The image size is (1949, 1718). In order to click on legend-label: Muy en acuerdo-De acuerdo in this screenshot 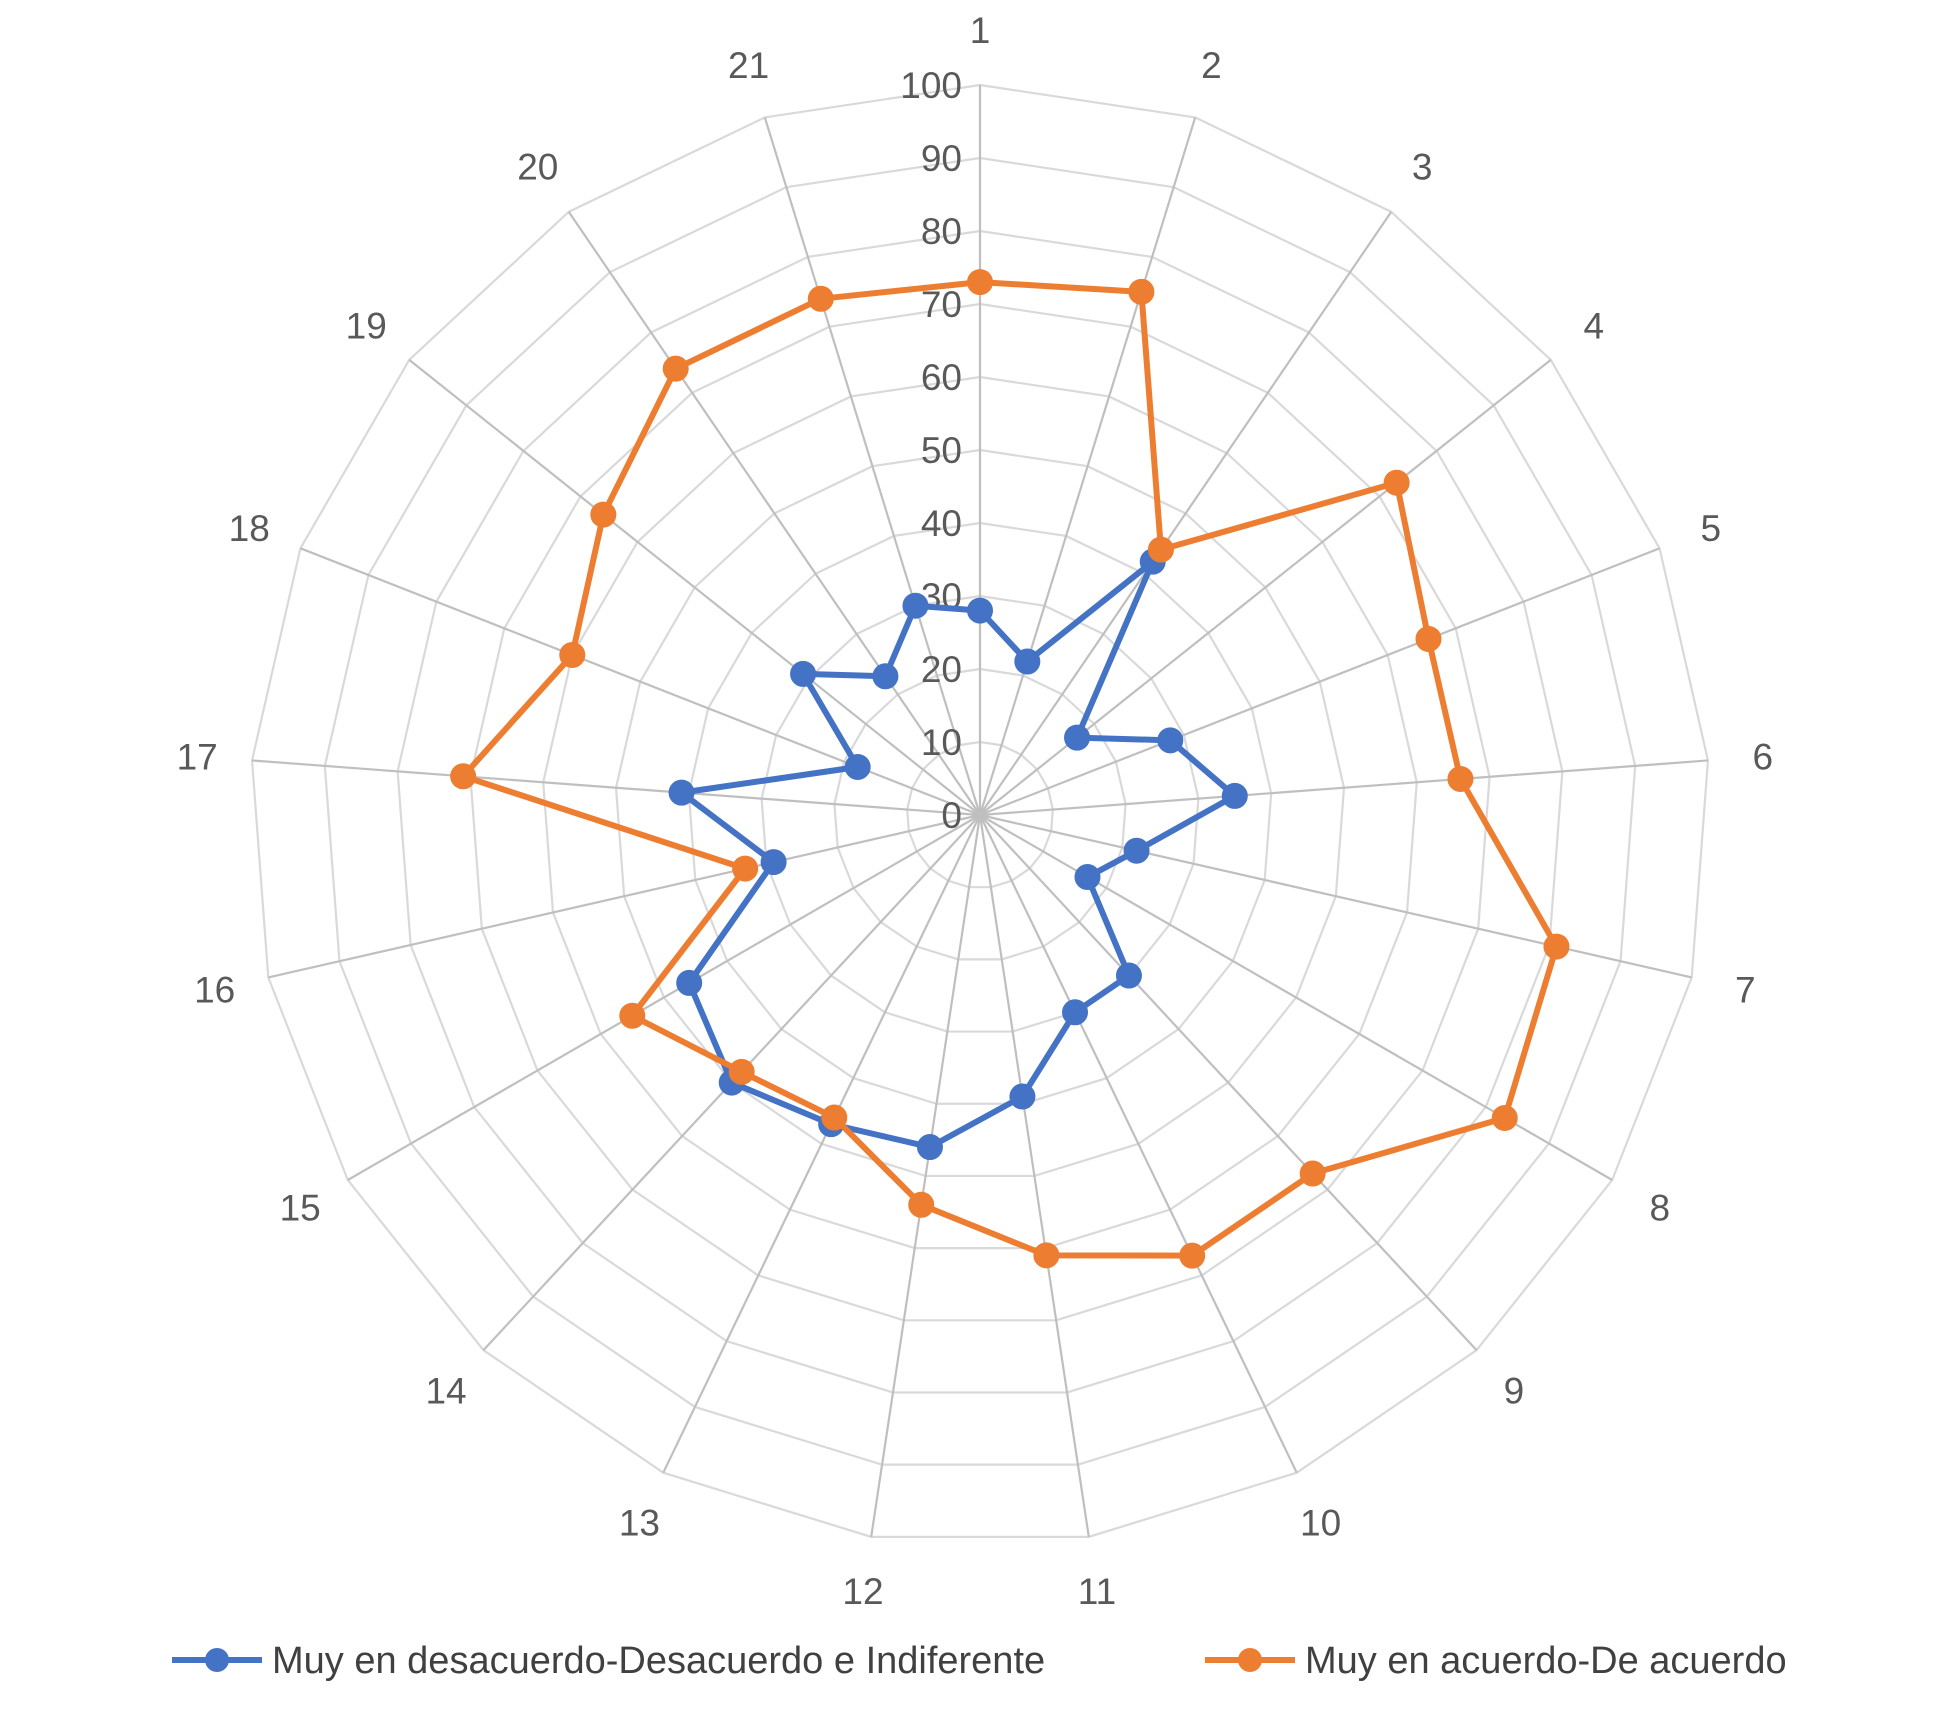, I will do `click(1546, 1661)`.